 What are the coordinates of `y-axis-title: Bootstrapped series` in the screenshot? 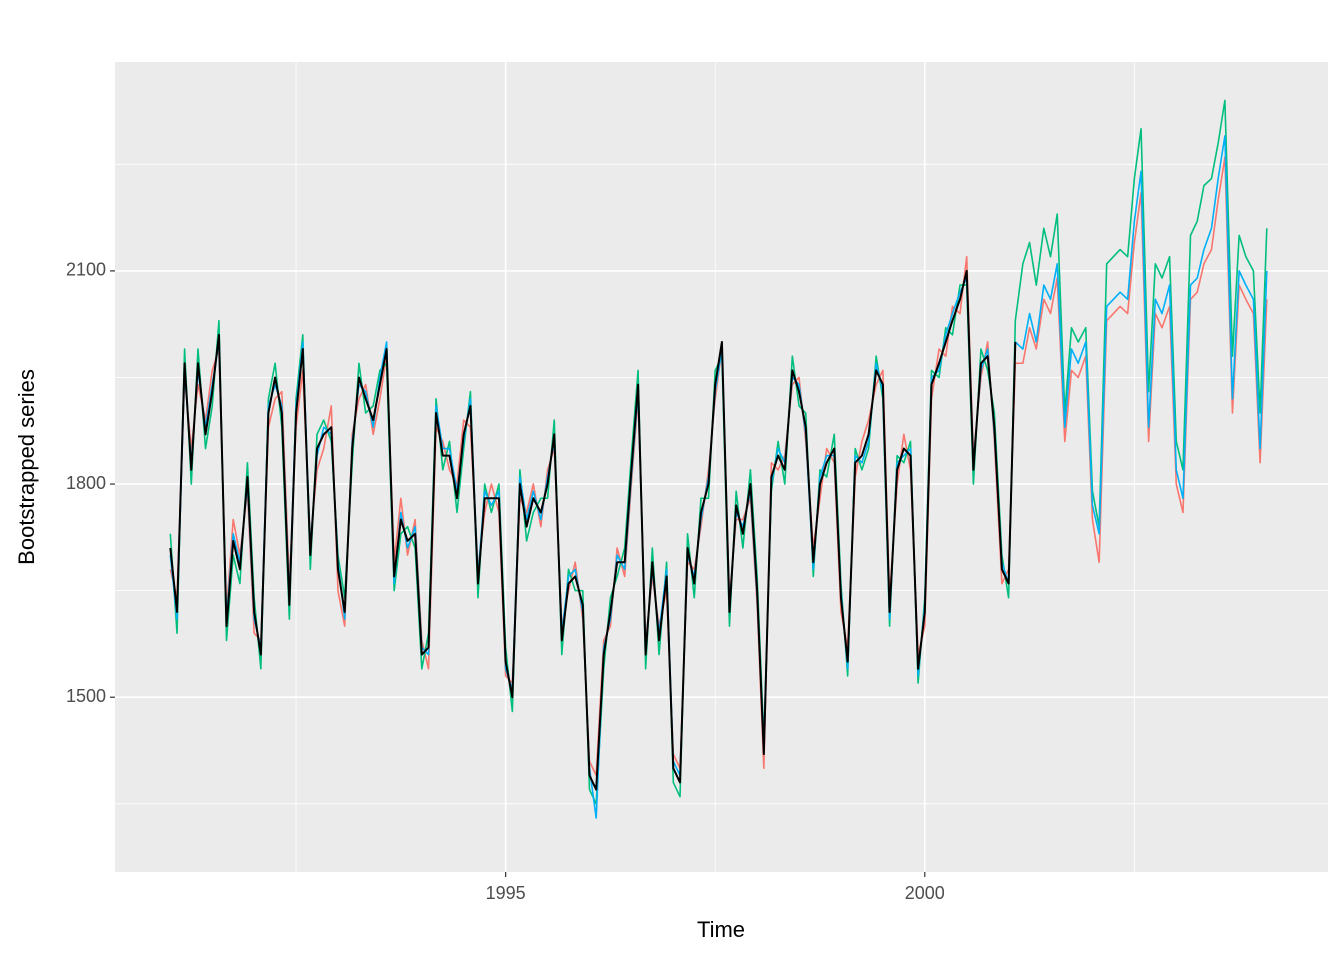 It's located at (26, 467).